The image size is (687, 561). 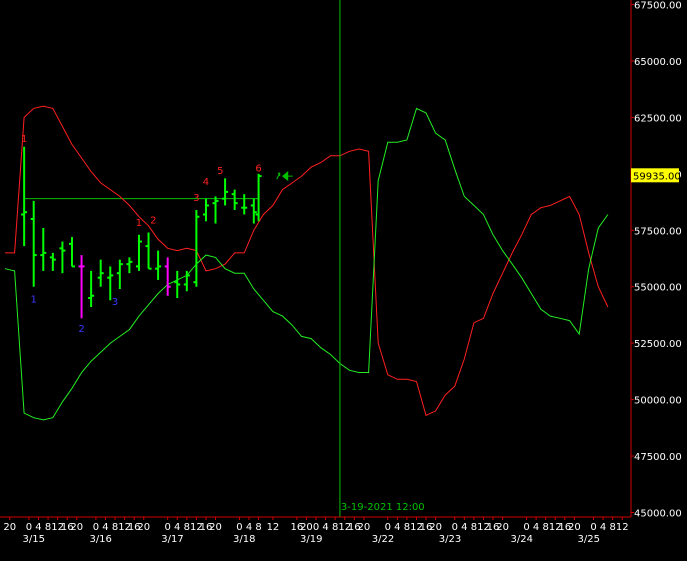 I want to click on x-date-label: 3/18, so click(x=244, y=539).